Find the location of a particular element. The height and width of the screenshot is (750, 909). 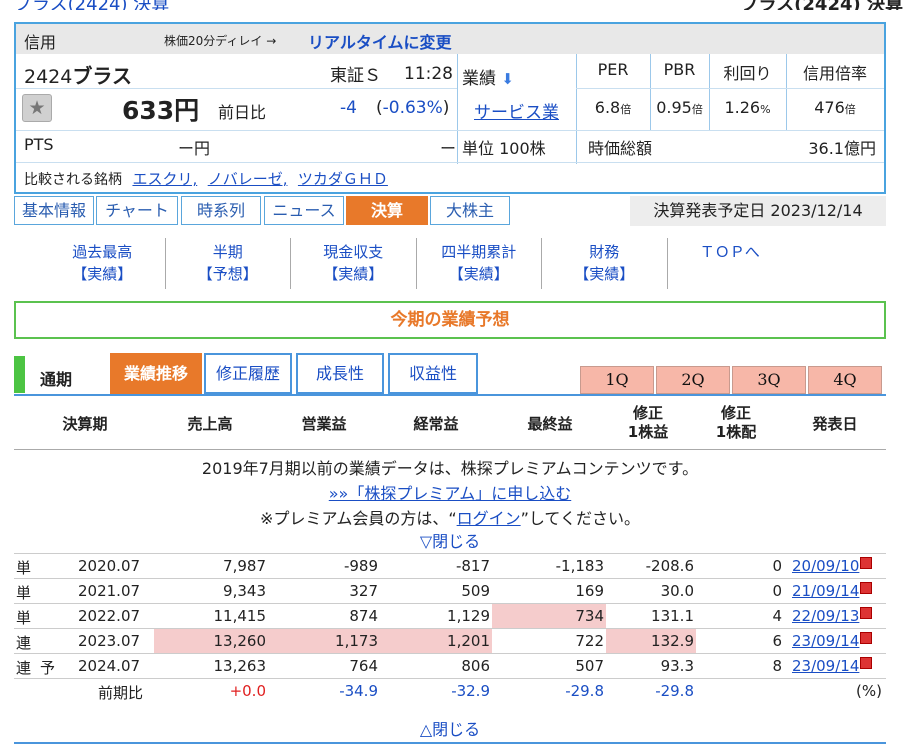

quarter-tab-3q: 3Q is located at coordinates (769, 380).